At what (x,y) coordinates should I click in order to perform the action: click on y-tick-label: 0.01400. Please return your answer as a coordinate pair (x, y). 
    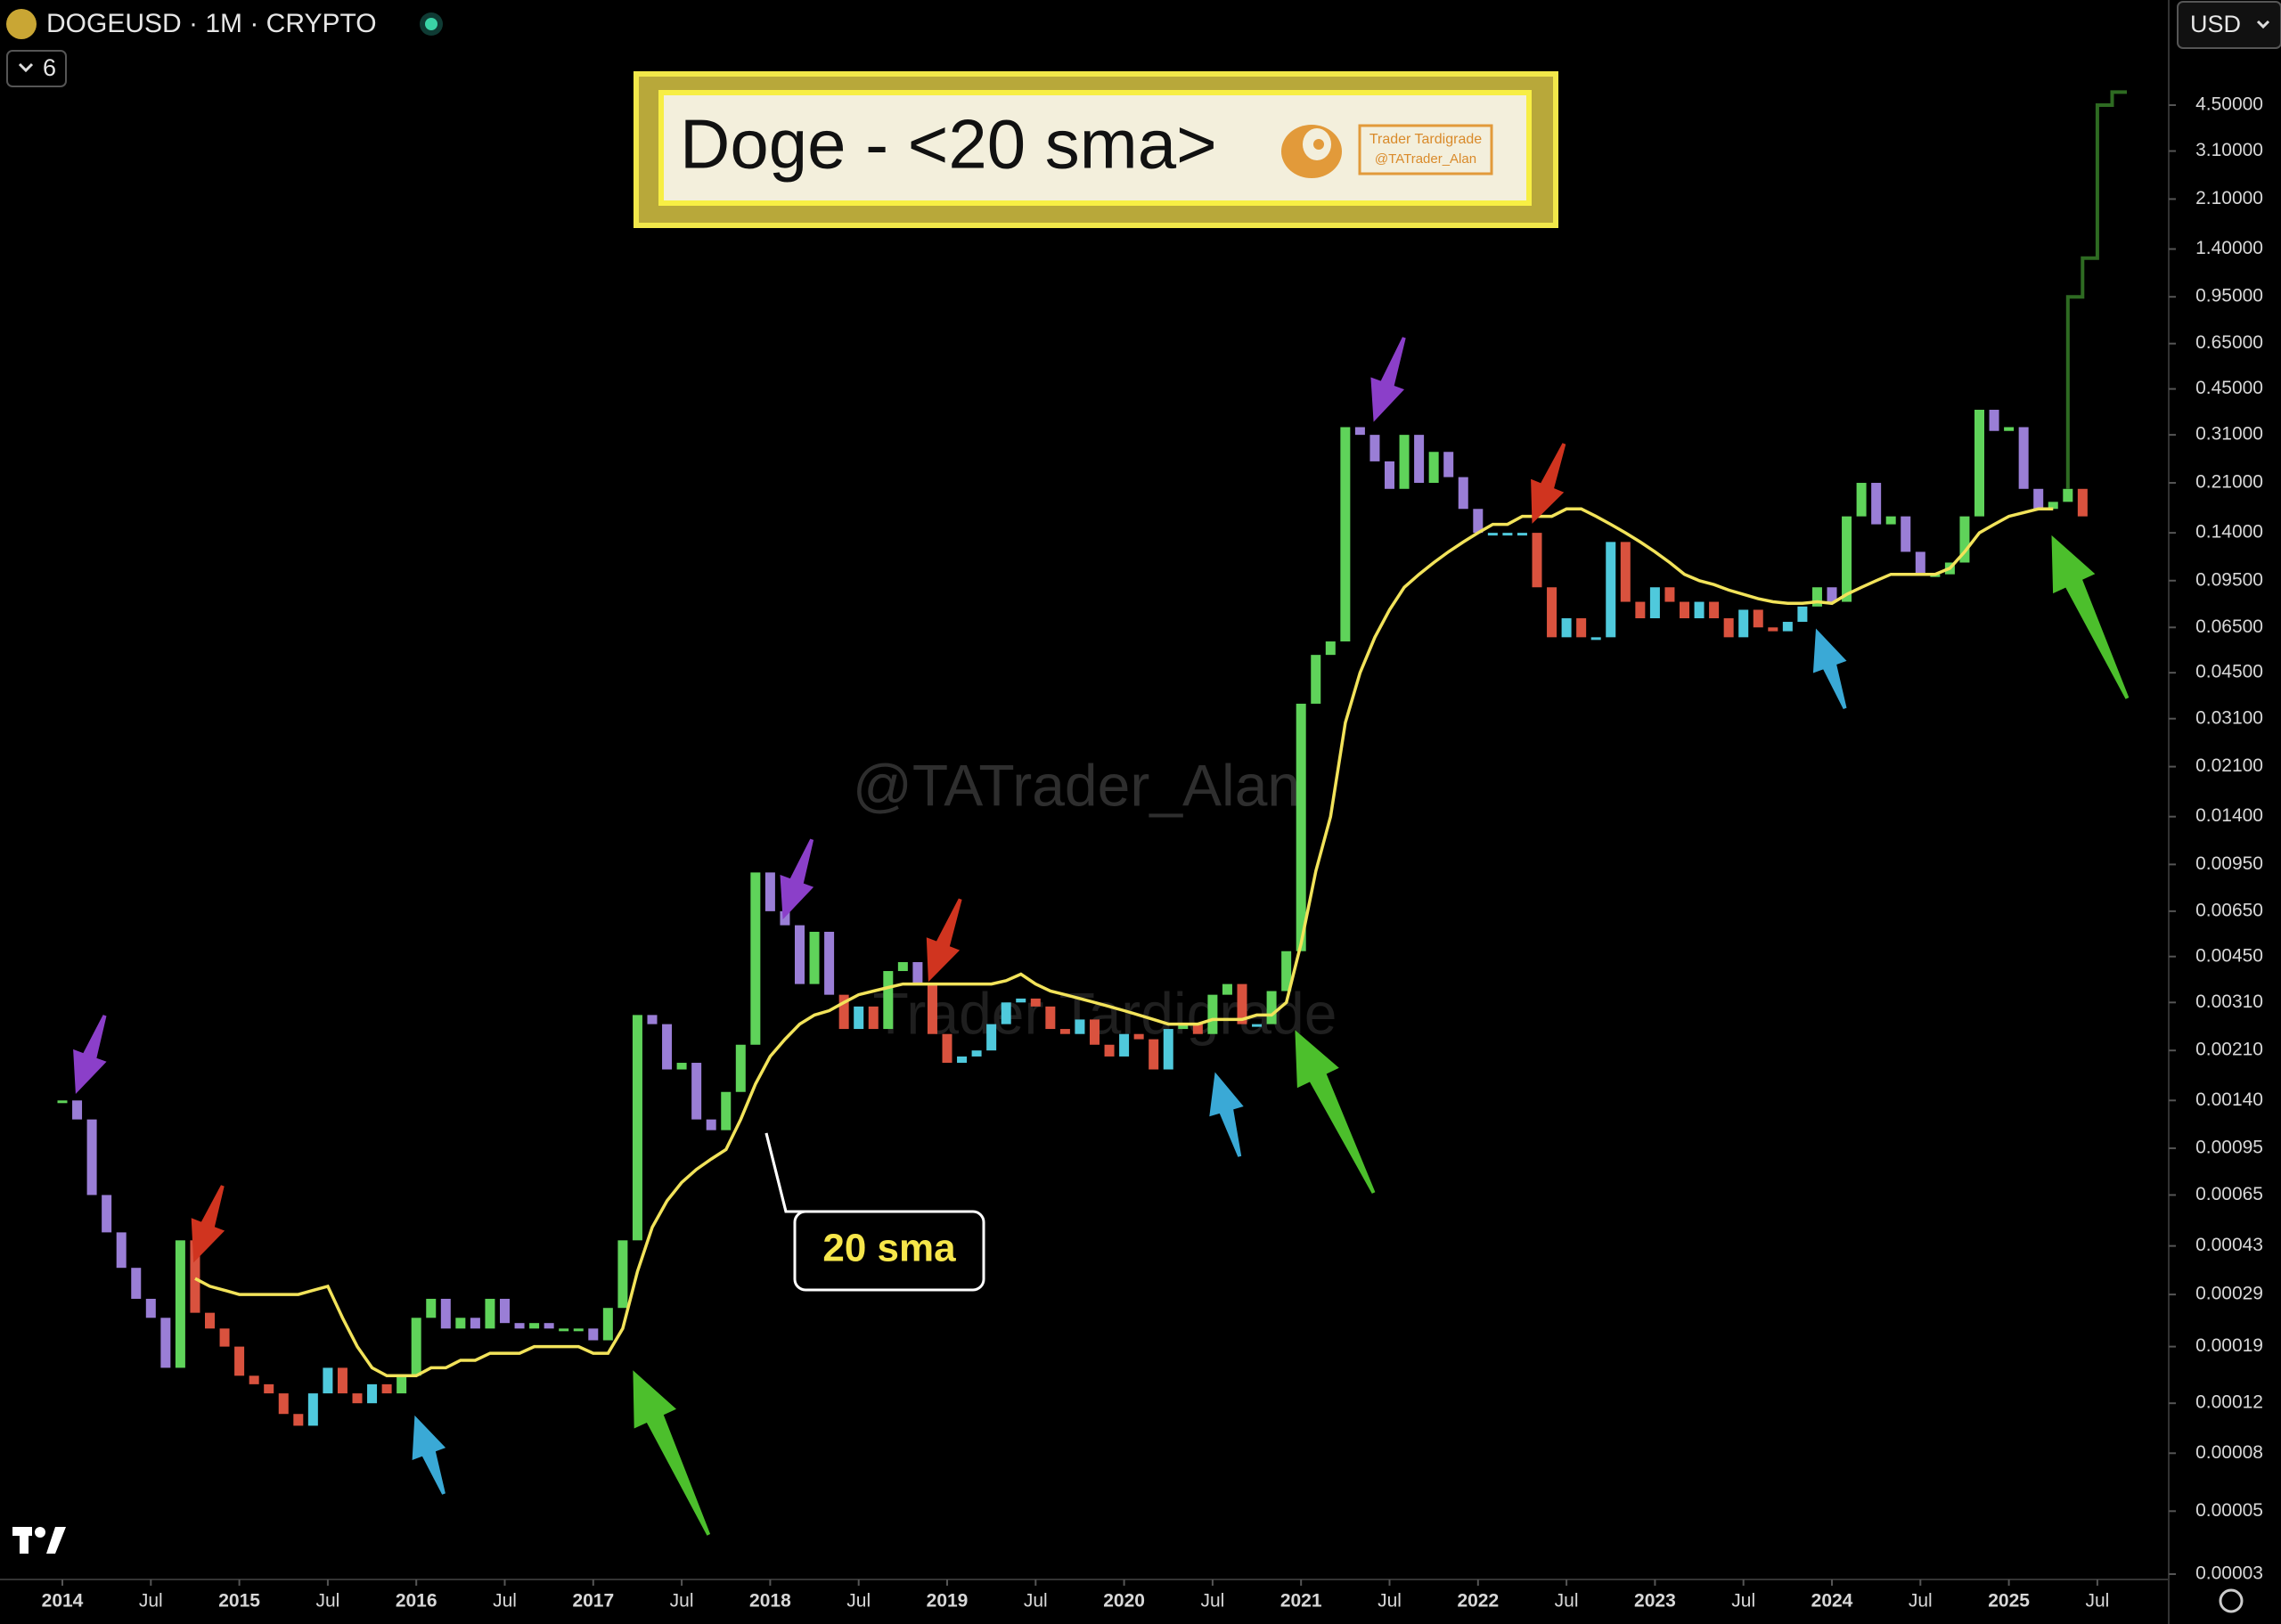
    Looking at the image, I should click on (2229, 815).